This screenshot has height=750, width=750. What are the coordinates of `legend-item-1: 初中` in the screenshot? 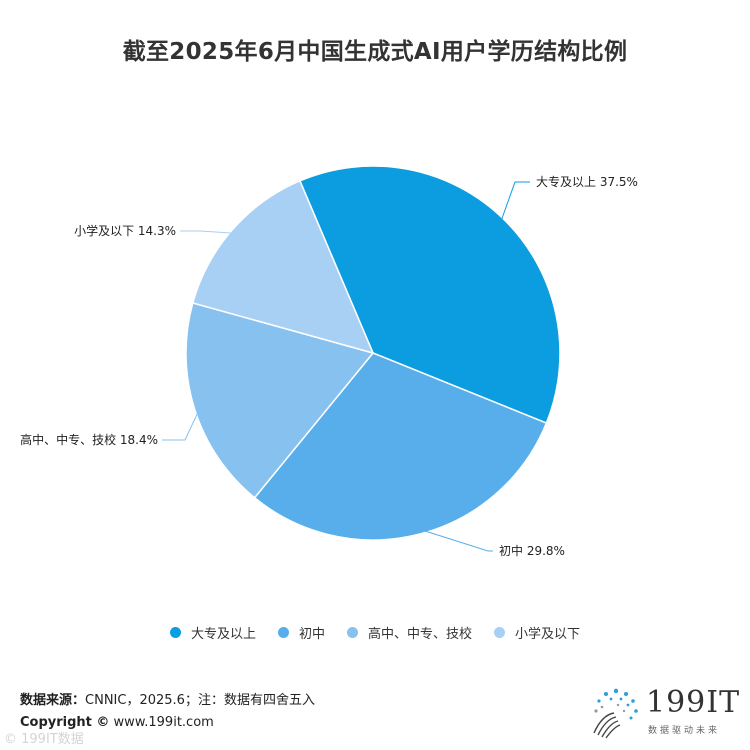 It's located at (301, 632).